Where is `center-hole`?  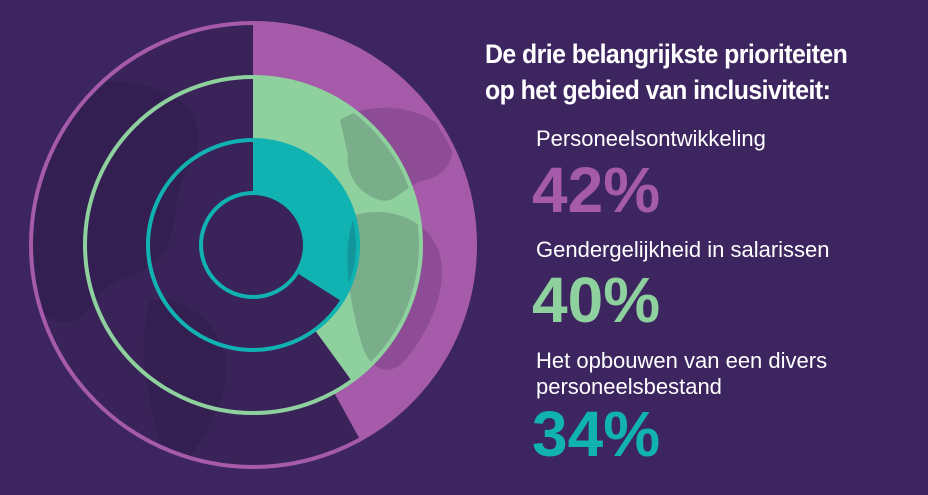 center-hole is located at coordinates (253, 245).